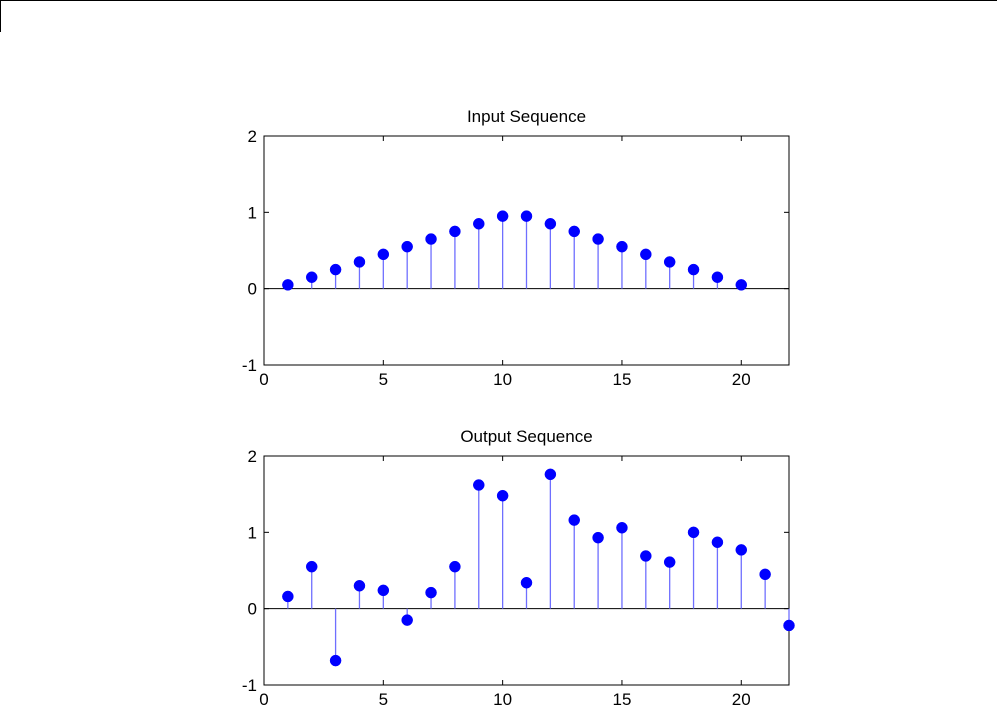 This screenshot has height=711, width=997. I want to click on chart-title: Input Sequence, so click(526, 116).